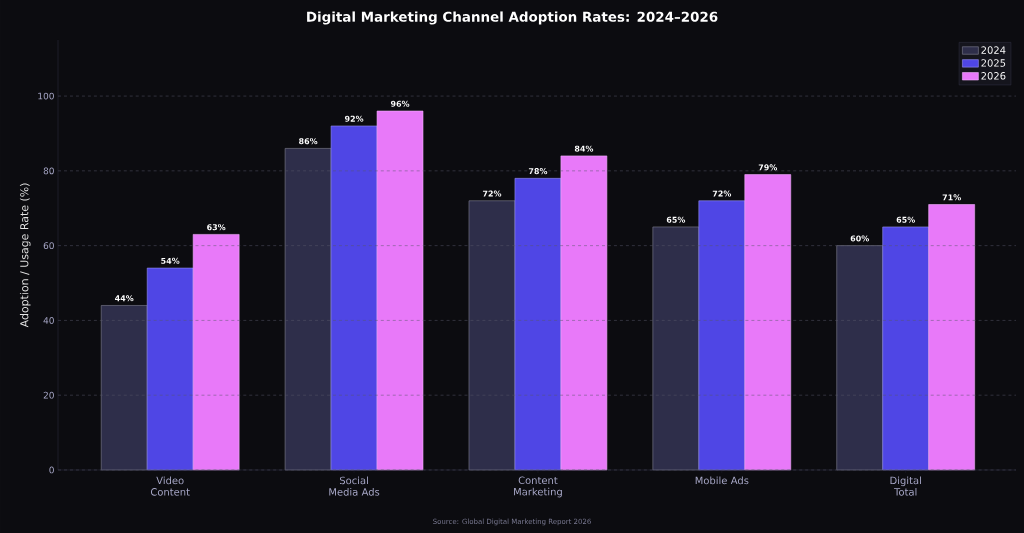  What do you see at coordinates (48, 395) in the screenshot?
I see `y-tick-label: 20` at bounding box center [48, 395].